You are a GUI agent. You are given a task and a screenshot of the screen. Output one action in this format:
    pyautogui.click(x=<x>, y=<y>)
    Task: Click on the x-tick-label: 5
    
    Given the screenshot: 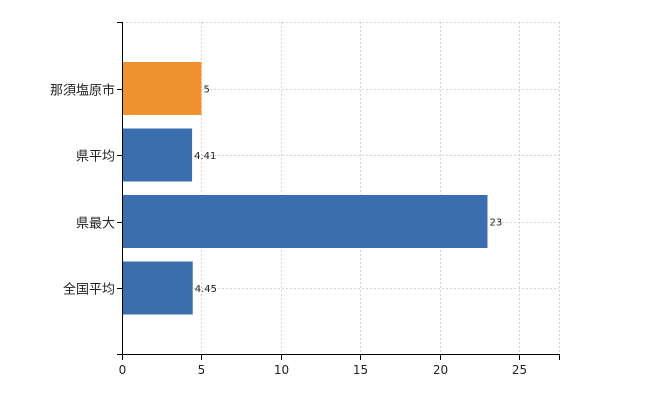 What is the action you would take?
    pyautogui.click(x=202, y=370)
    